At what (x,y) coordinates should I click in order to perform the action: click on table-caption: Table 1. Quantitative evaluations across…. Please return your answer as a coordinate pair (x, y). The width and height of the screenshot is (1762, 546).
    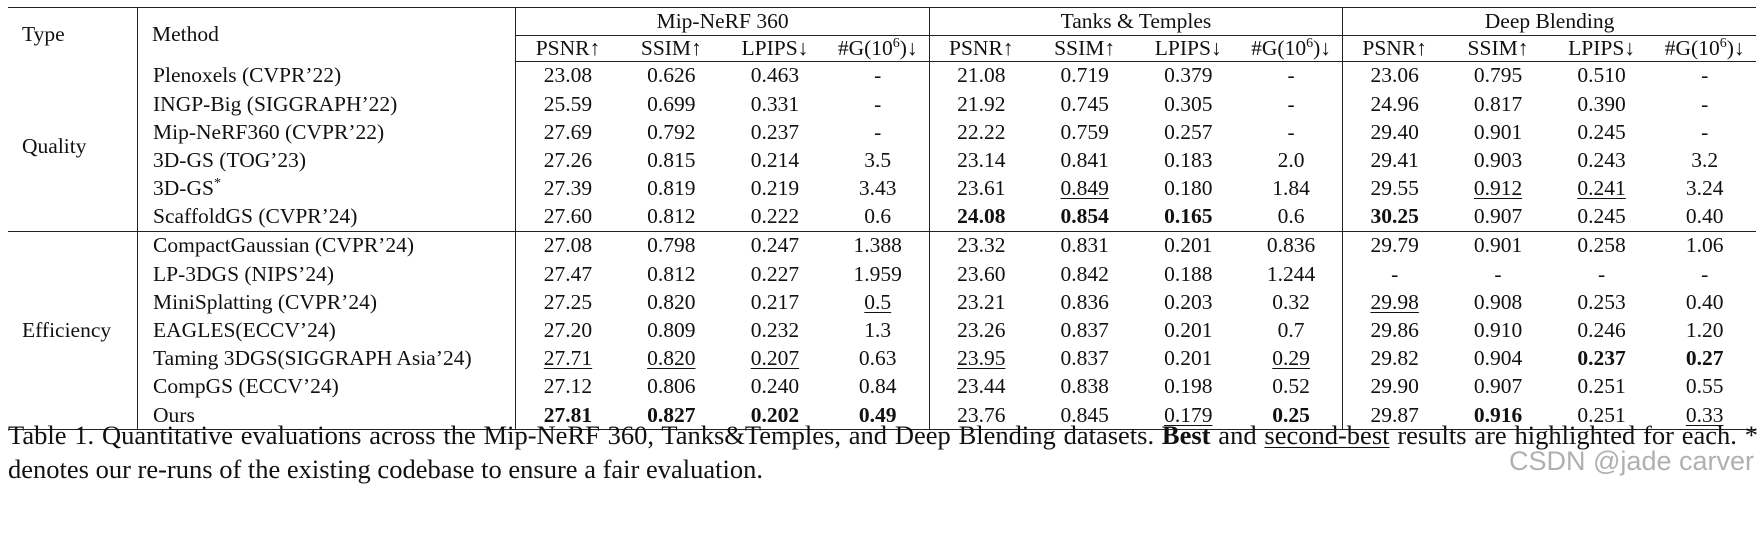
    Looking at the image, I should click on (883, 452).